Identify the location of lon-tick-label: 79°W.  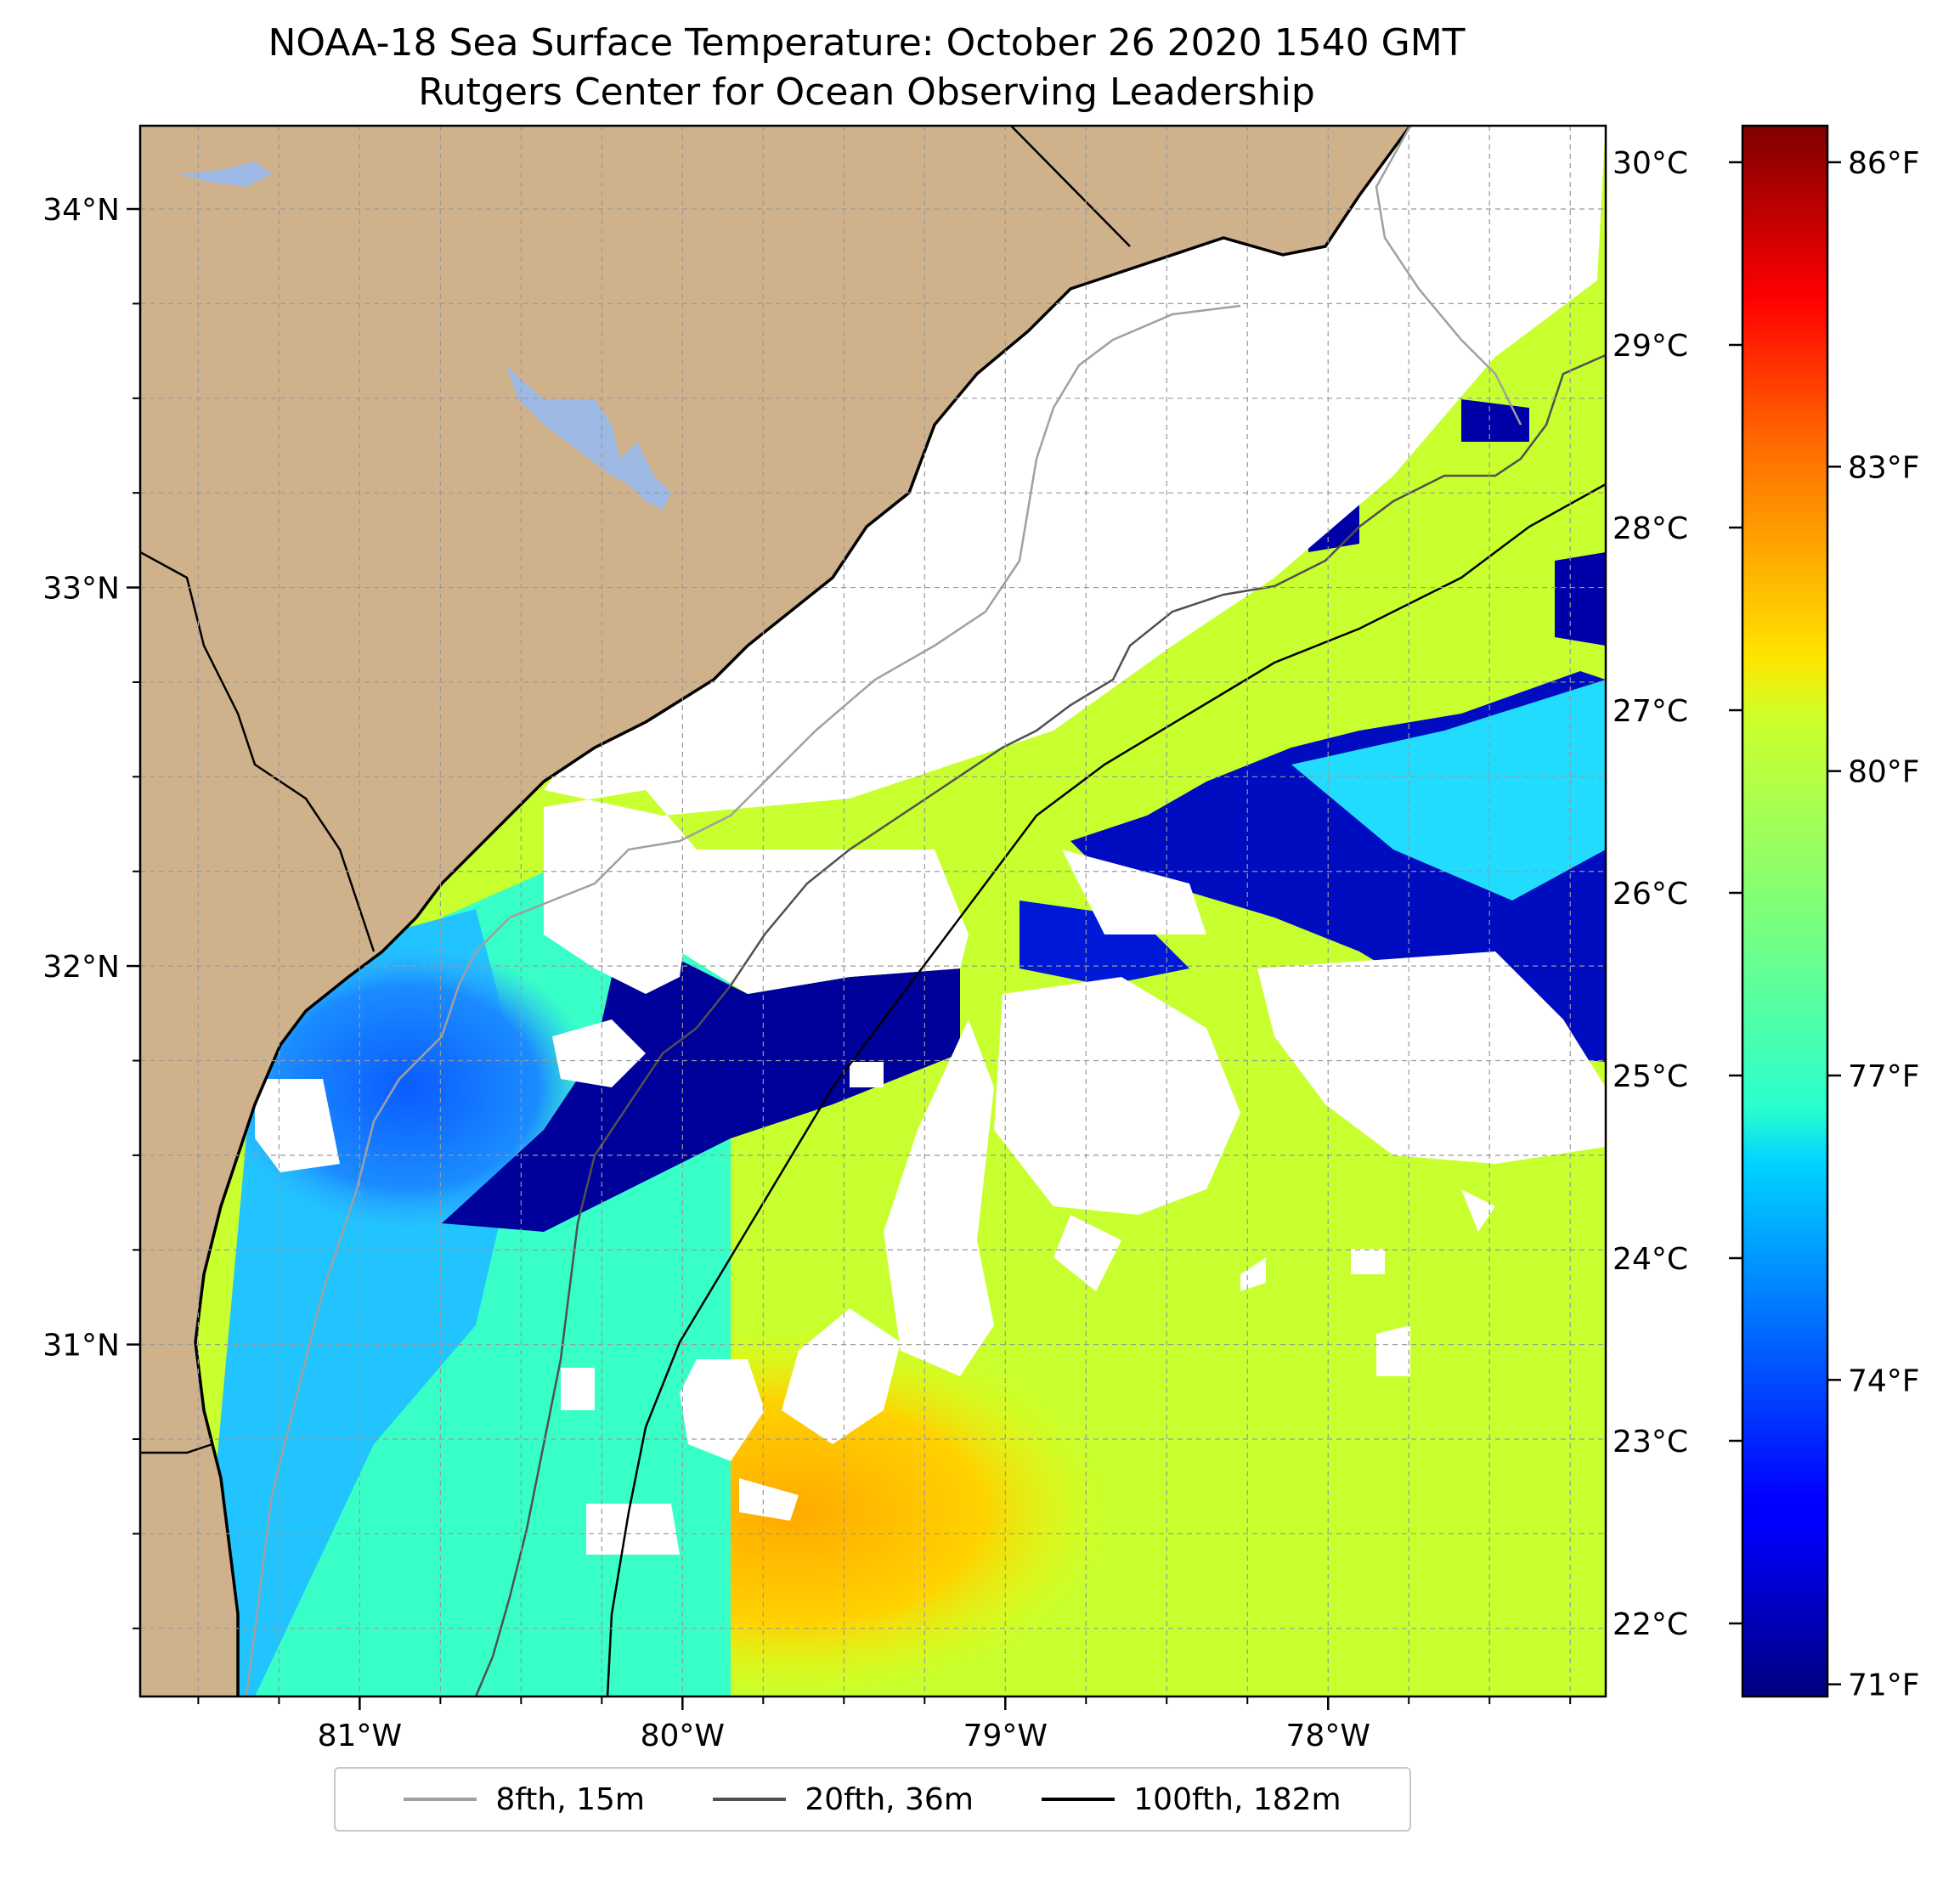
(1006, 1736).